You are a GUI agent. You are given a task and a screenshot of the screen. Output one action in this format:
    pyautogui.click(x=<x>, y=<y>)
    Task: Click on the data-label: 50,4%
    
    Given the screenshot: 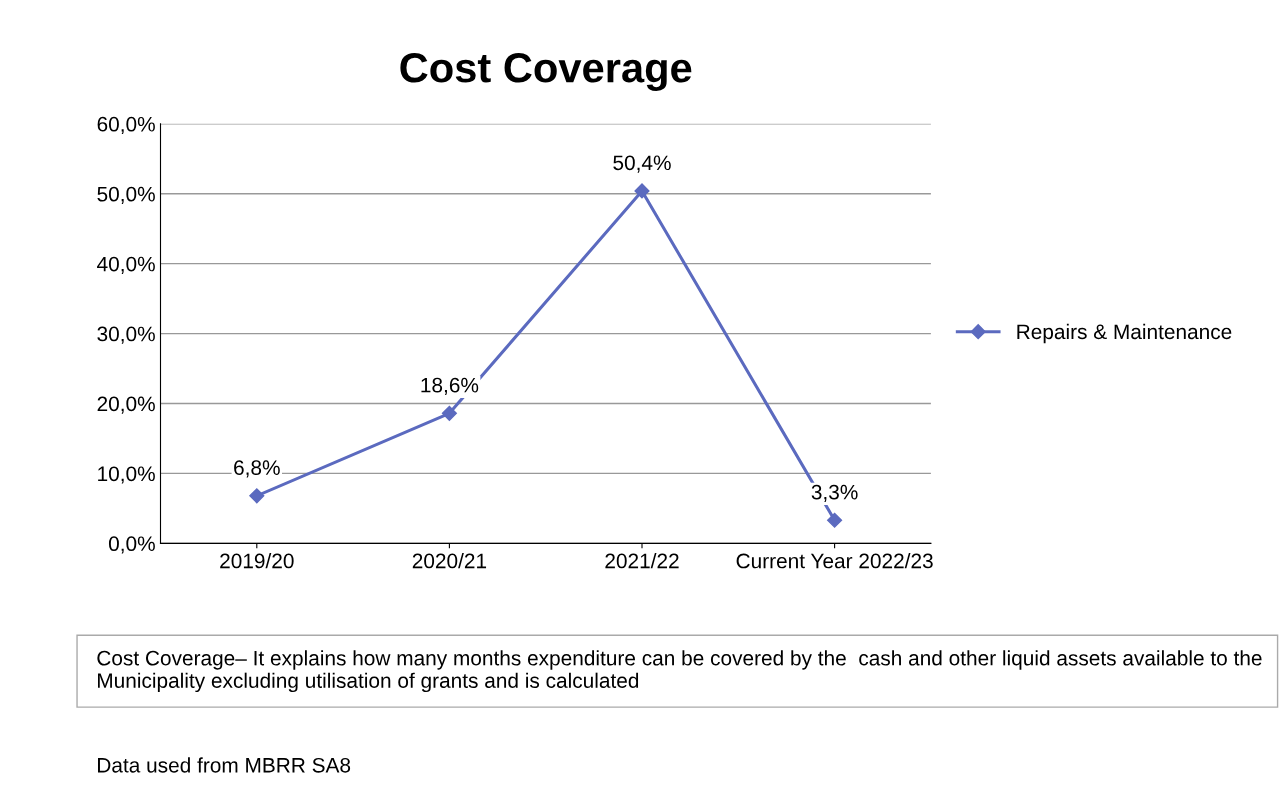 What is the action you would take?
    pyautogui.click(x=642, y=164)
    